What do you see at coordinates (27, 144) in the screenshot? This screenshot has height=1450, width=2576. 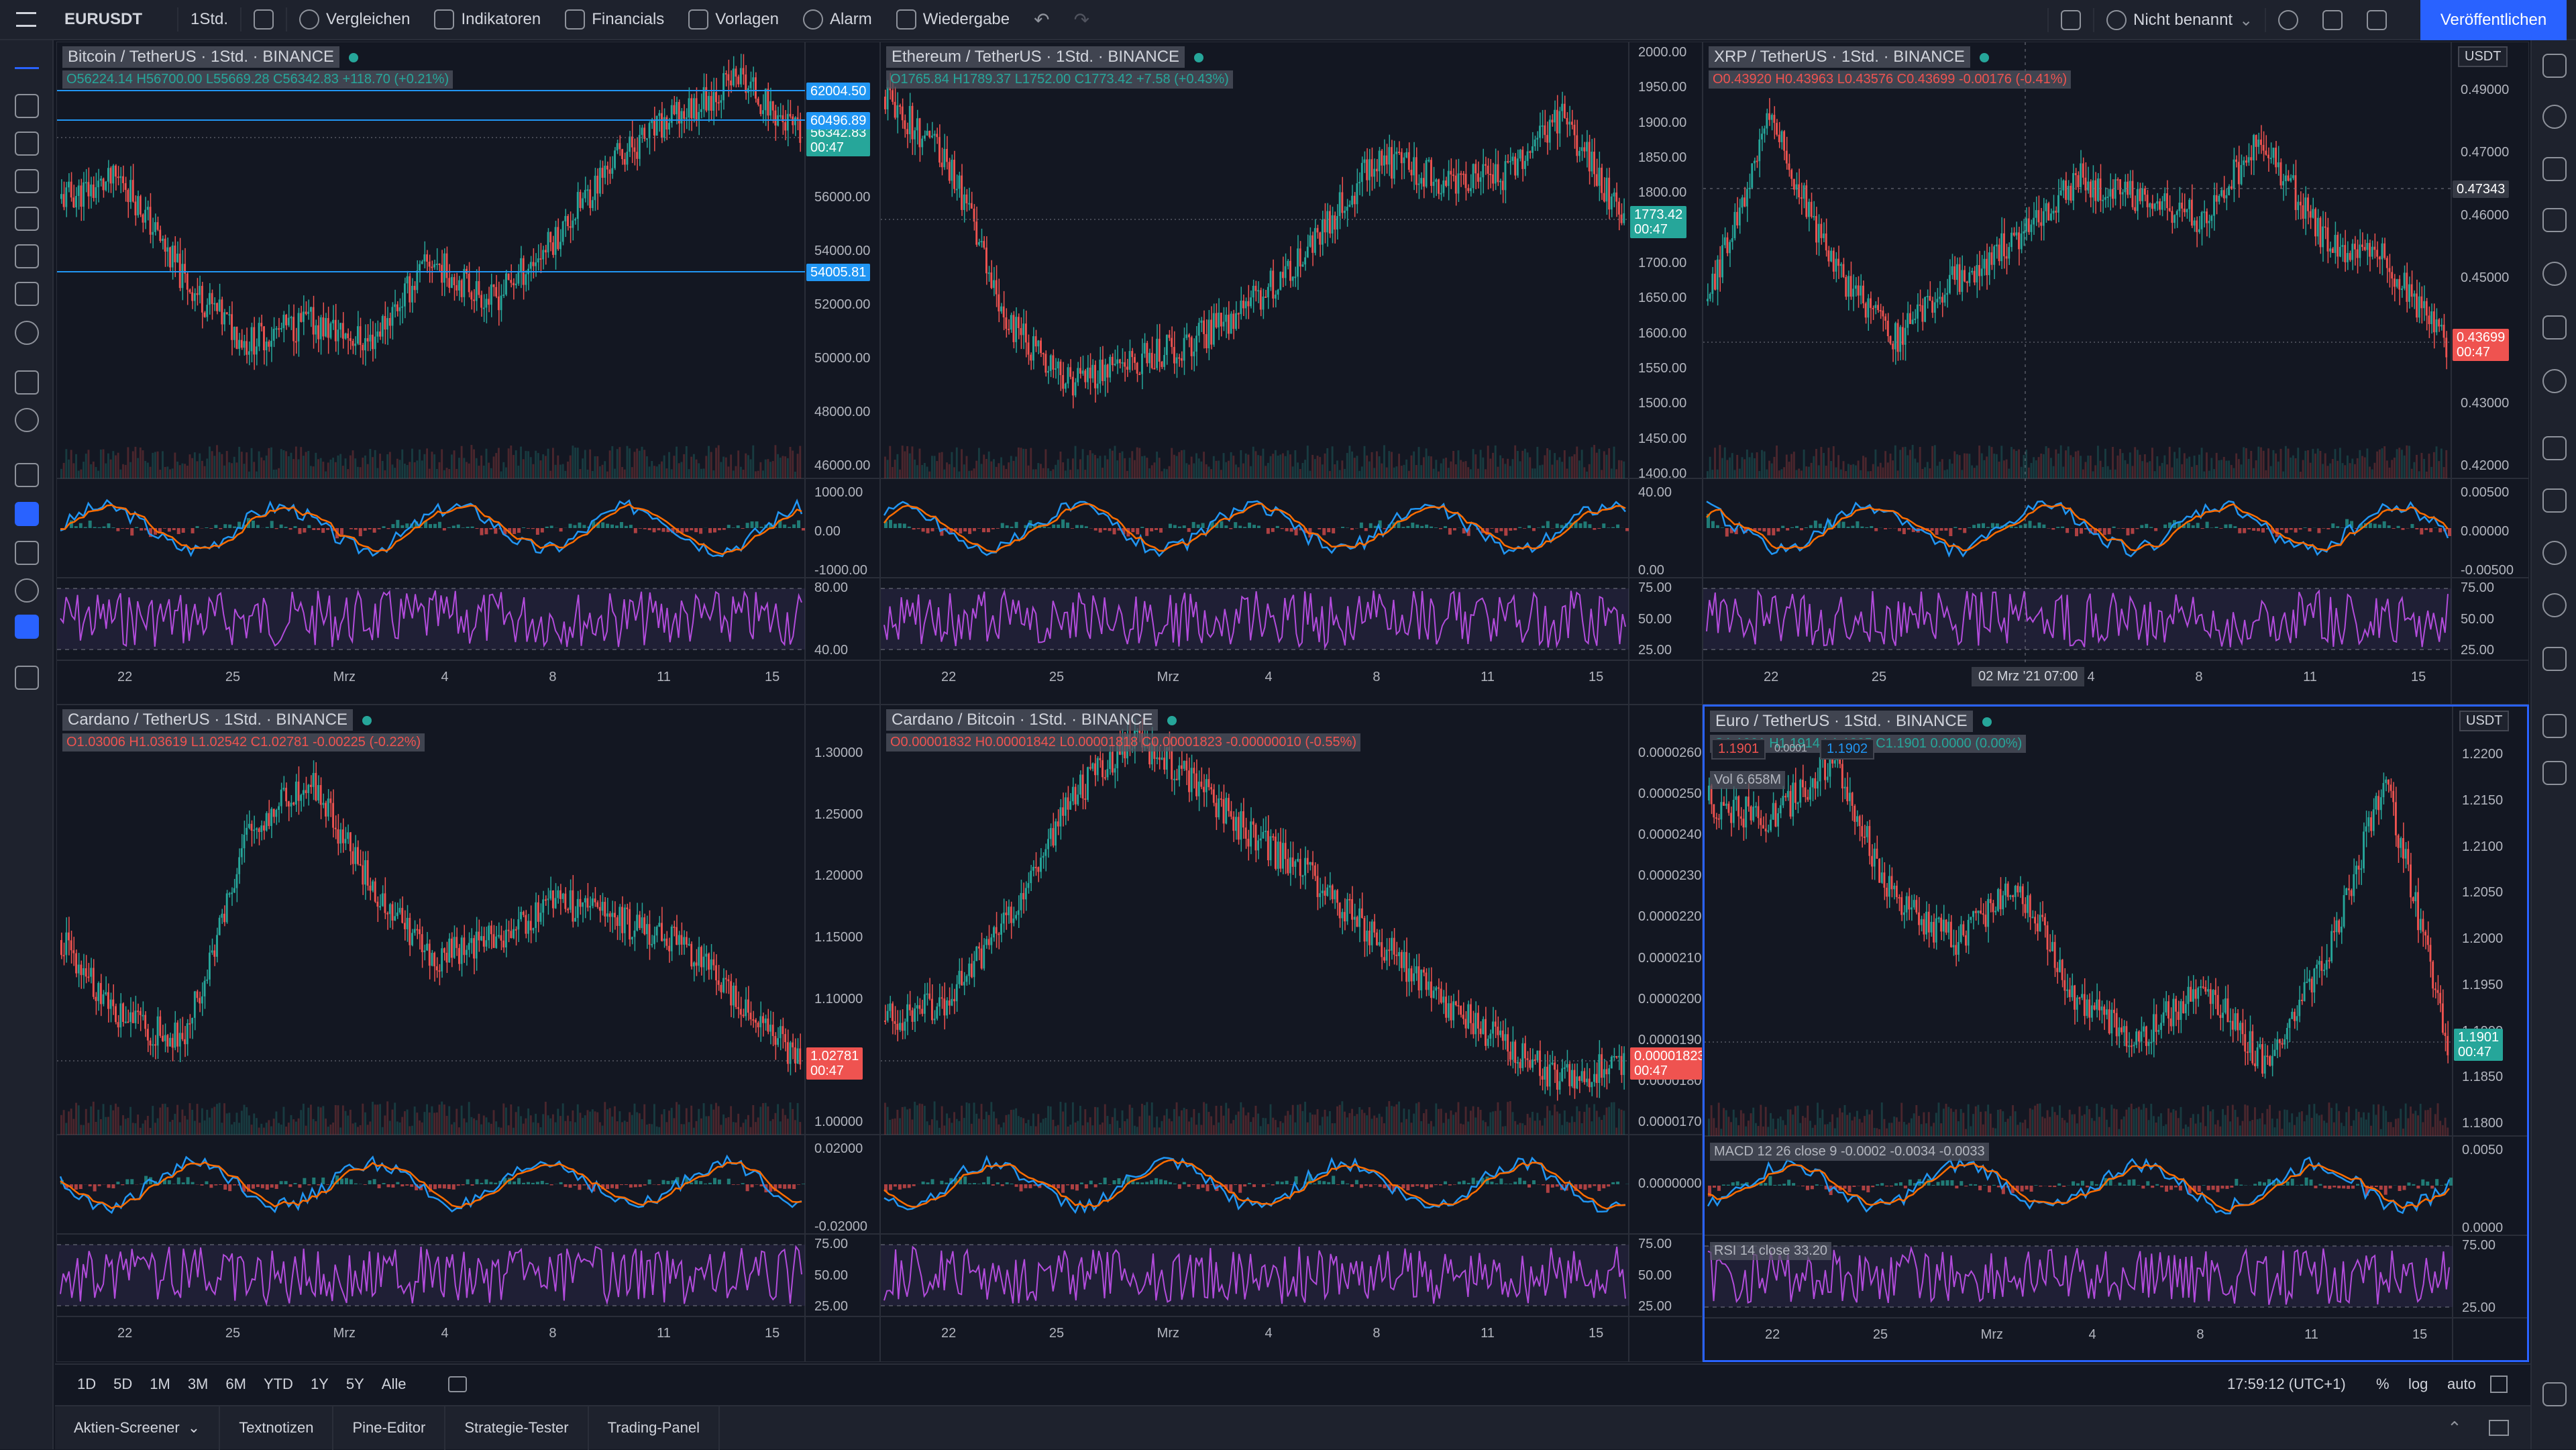 I see `fib-icon` at bounding box center [27, 144].